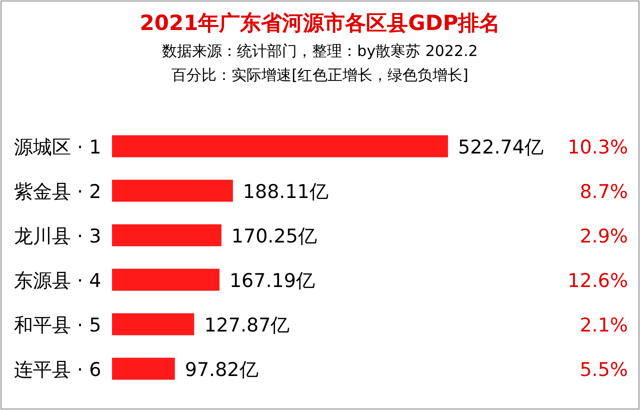 The width and height of the screenshot is (640, 410). Describe the element at coordinates (598, 147) in the screenshot. I see `text: 10.3%` at that location.